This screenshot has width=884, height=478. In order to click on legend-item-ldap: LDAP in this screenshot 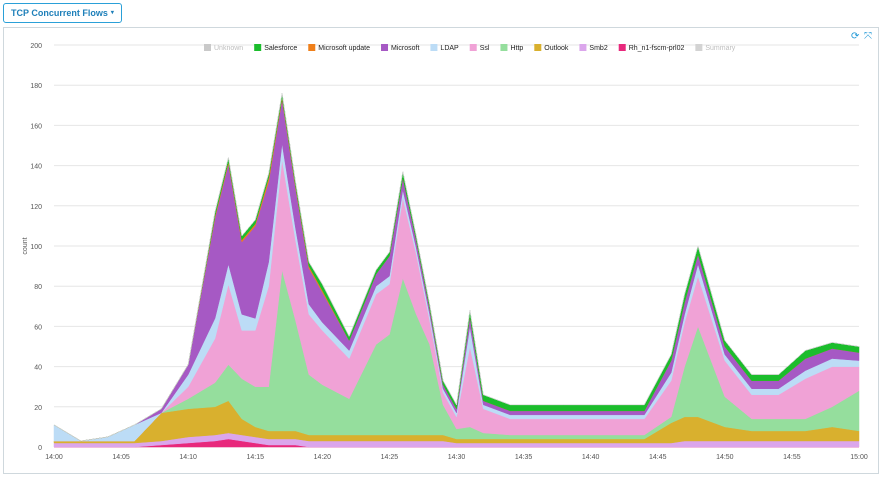, I will do `click(444, 48)`.